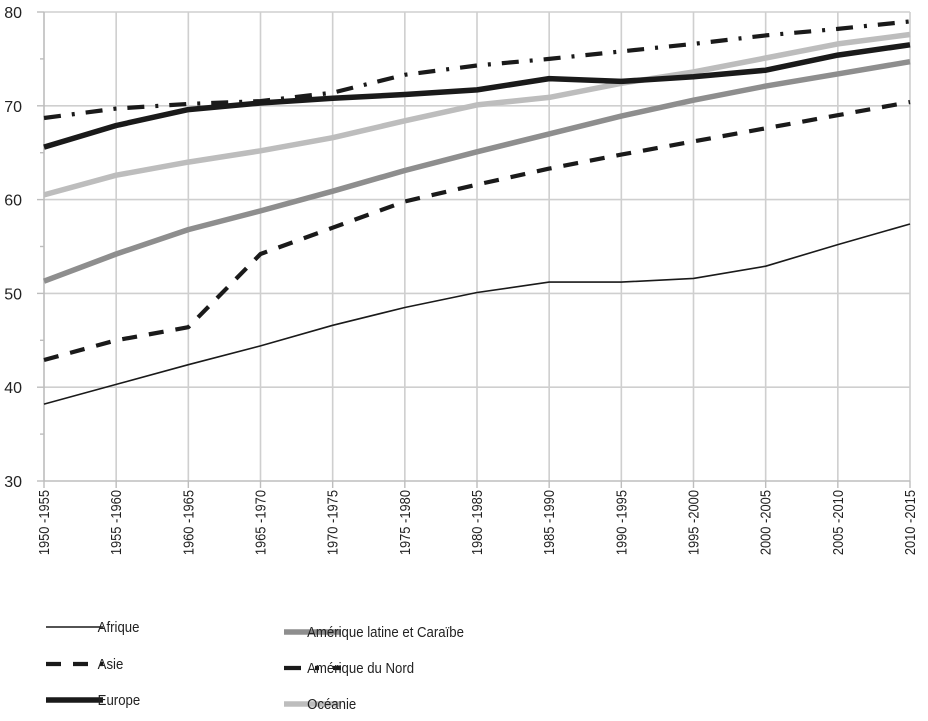 The height and width of the screenshot is (721, 928). What do you see at coordinates (837, 522) in the screenshot?
I see `x-tick-label: 2005 -2010` at bounding box center [837, 522].